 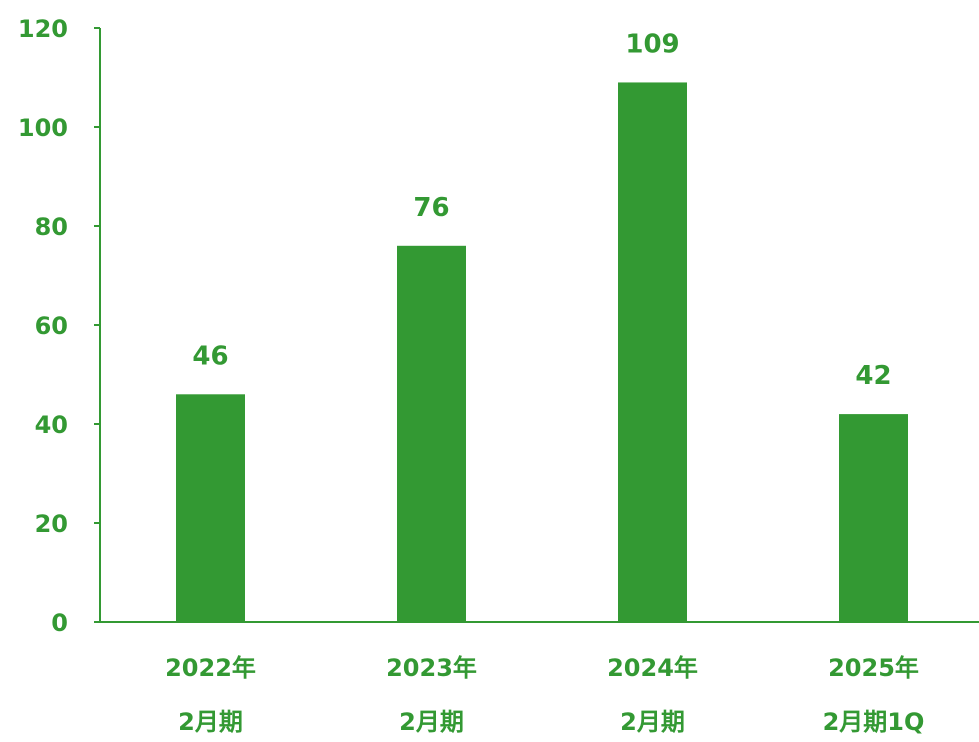 I want to click on y-tick-label: 120, so click(x=43, y=29).